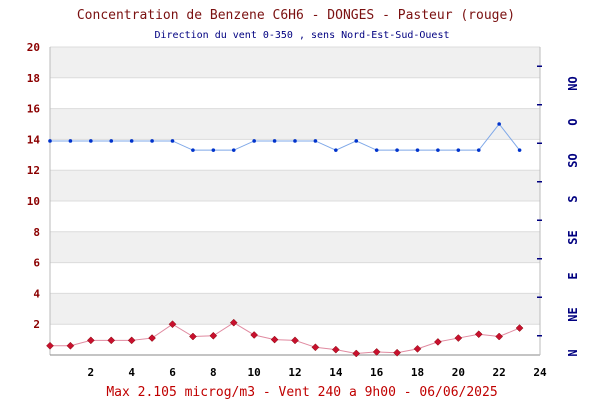 This screenshot has width=600, height=400. What do you see at coordinates (33, 201) in the screenshot?
I see `y-tick-label: 10` at bounding box center [33, 201].